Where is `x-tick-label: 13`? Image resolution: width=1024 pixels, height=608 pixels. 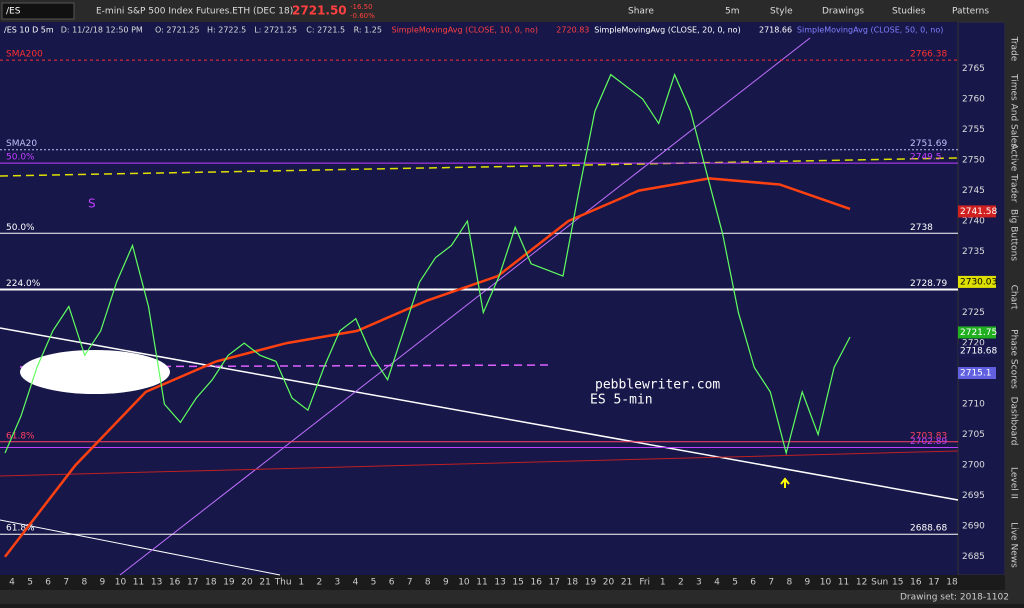 x-tick-label: 13 is located at coordinates (499, 583).